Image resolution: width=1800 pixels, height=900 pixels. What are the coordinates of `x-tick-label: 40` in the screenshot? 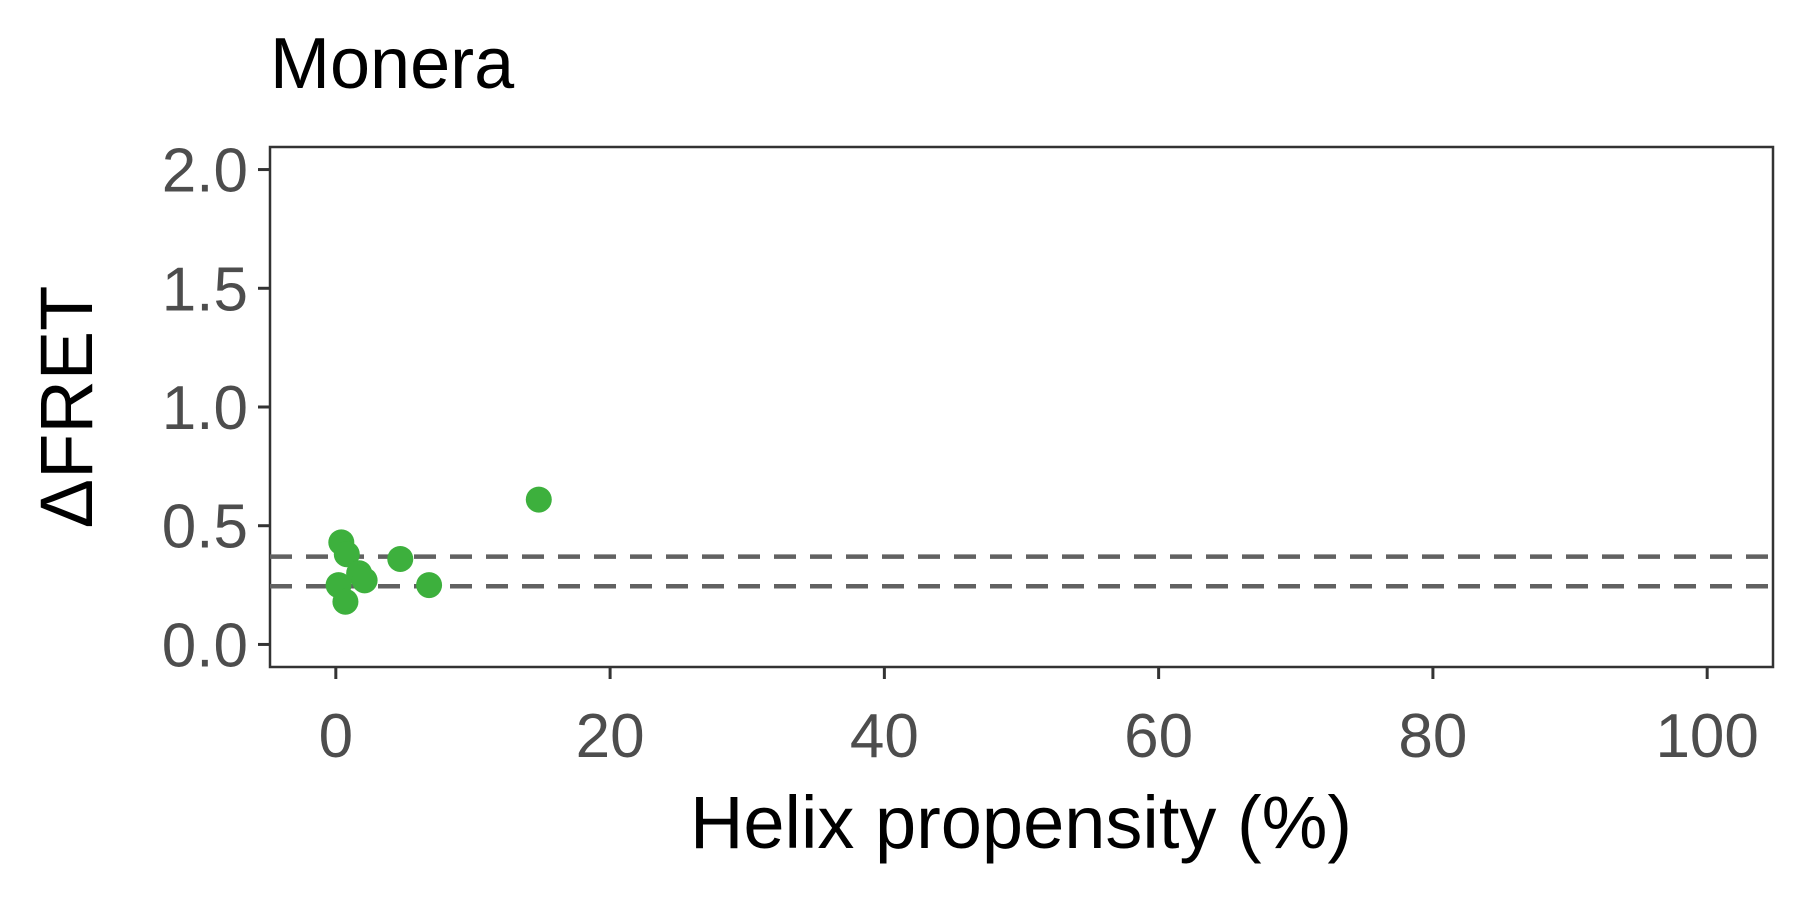 It's located at (884, 736).